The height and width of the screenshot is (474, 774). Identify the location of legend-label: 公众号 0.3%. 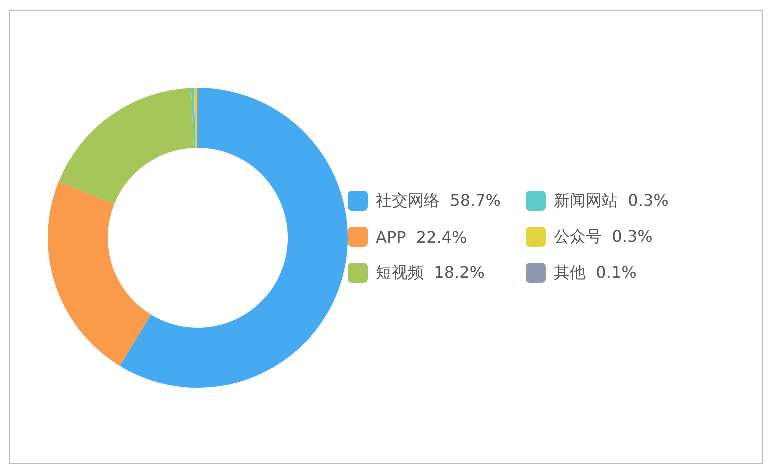
(603, 237).